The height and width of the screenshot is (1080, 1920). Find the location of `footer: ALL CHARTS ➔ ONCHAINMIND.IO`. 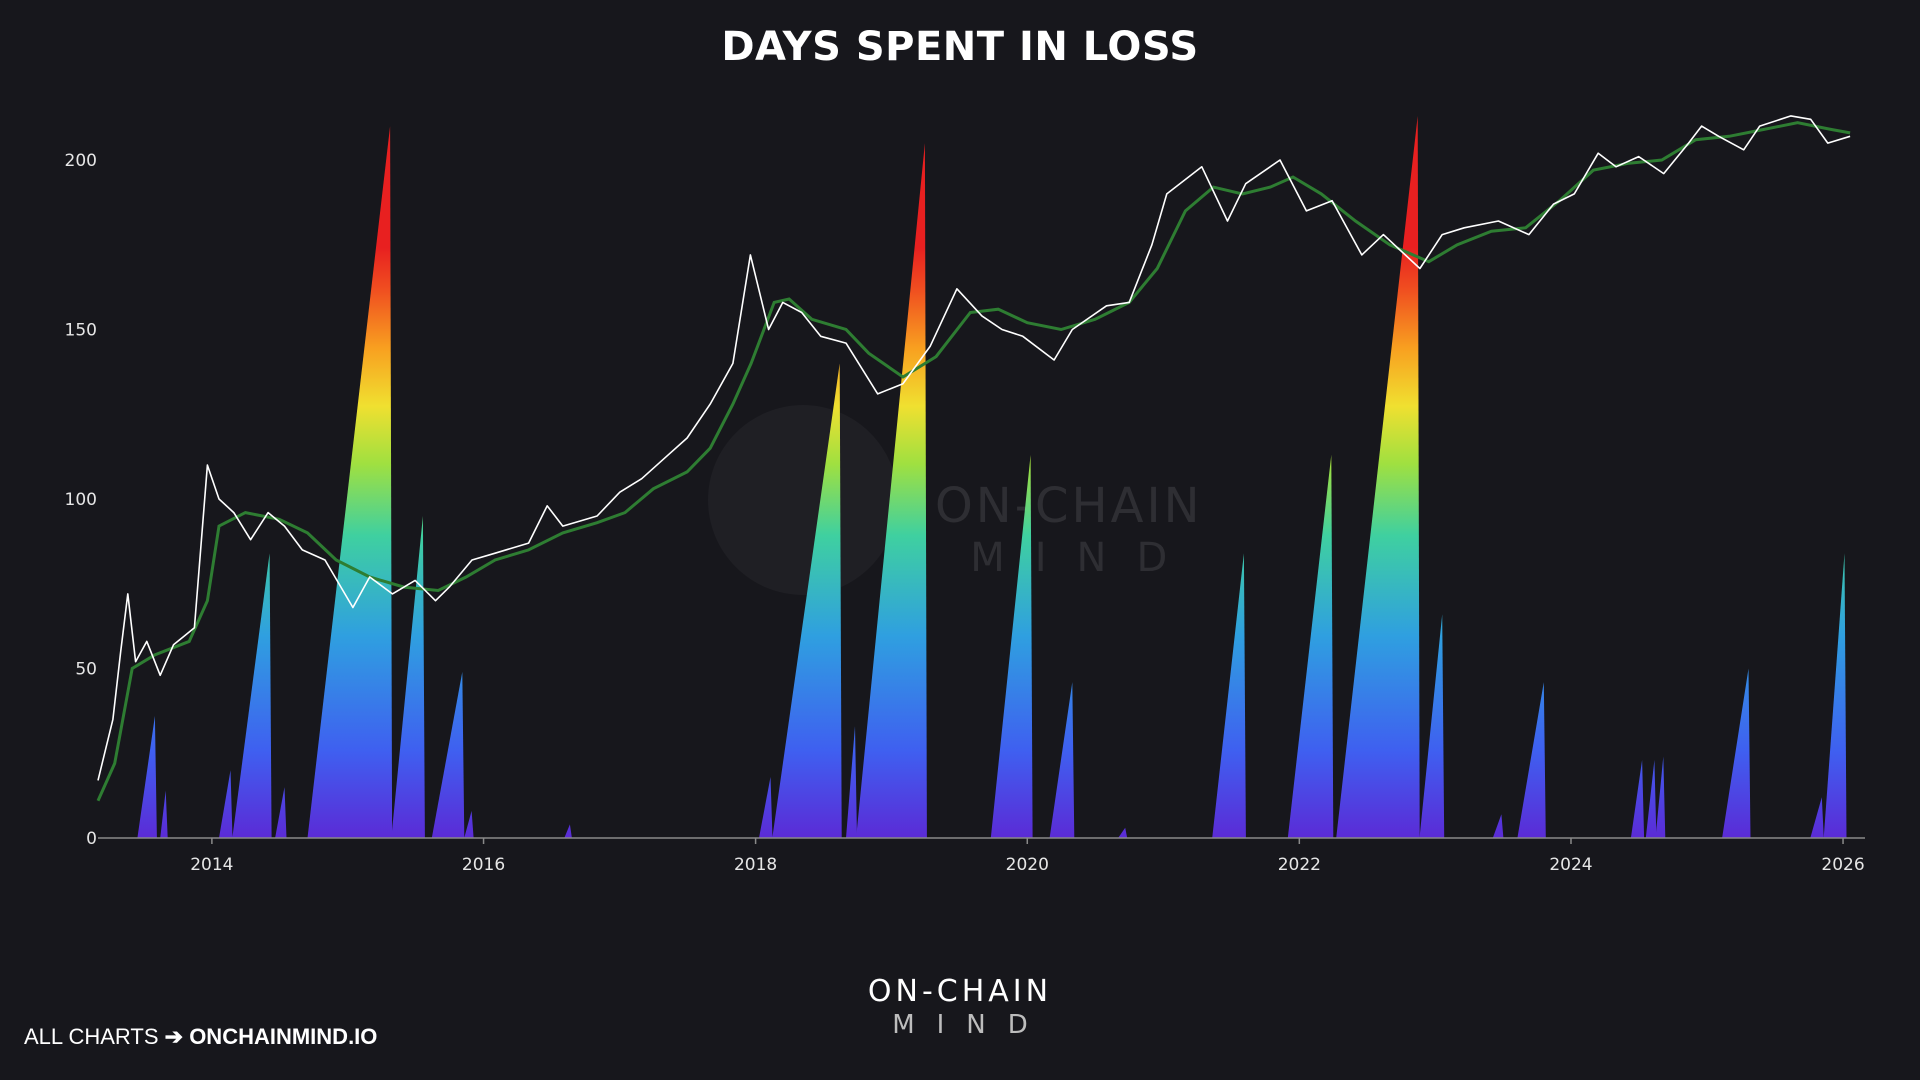

footer: ALL CHARTS ➔ ONCHAINMIND.IO is located at coordinates (200, 1037).